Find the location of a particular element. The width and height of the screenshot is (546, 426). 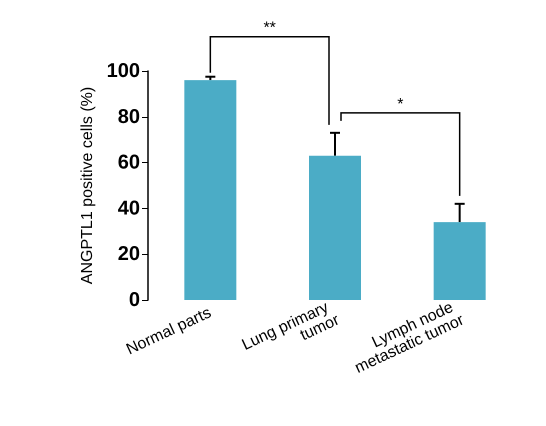

annotation: * is located at coordinates (400, 104).